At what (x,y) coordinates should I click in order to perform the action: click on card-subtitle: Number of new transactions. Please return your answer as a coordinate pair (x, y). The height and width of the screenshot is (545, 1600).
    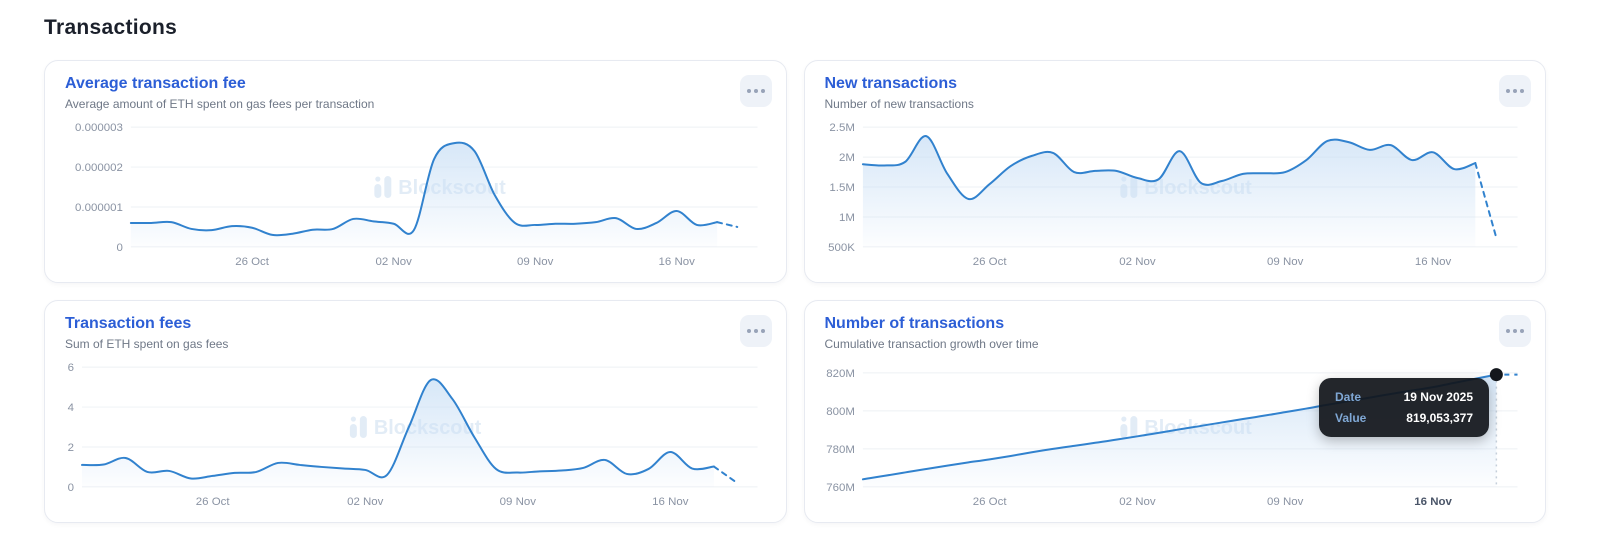
    Looking at the image, I should click on (899, 104).